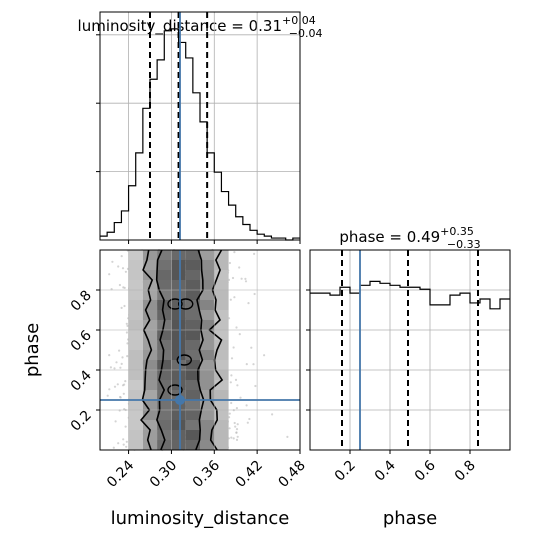  I want to click on ld-xtick-label: 0.36, so click(206, 473).